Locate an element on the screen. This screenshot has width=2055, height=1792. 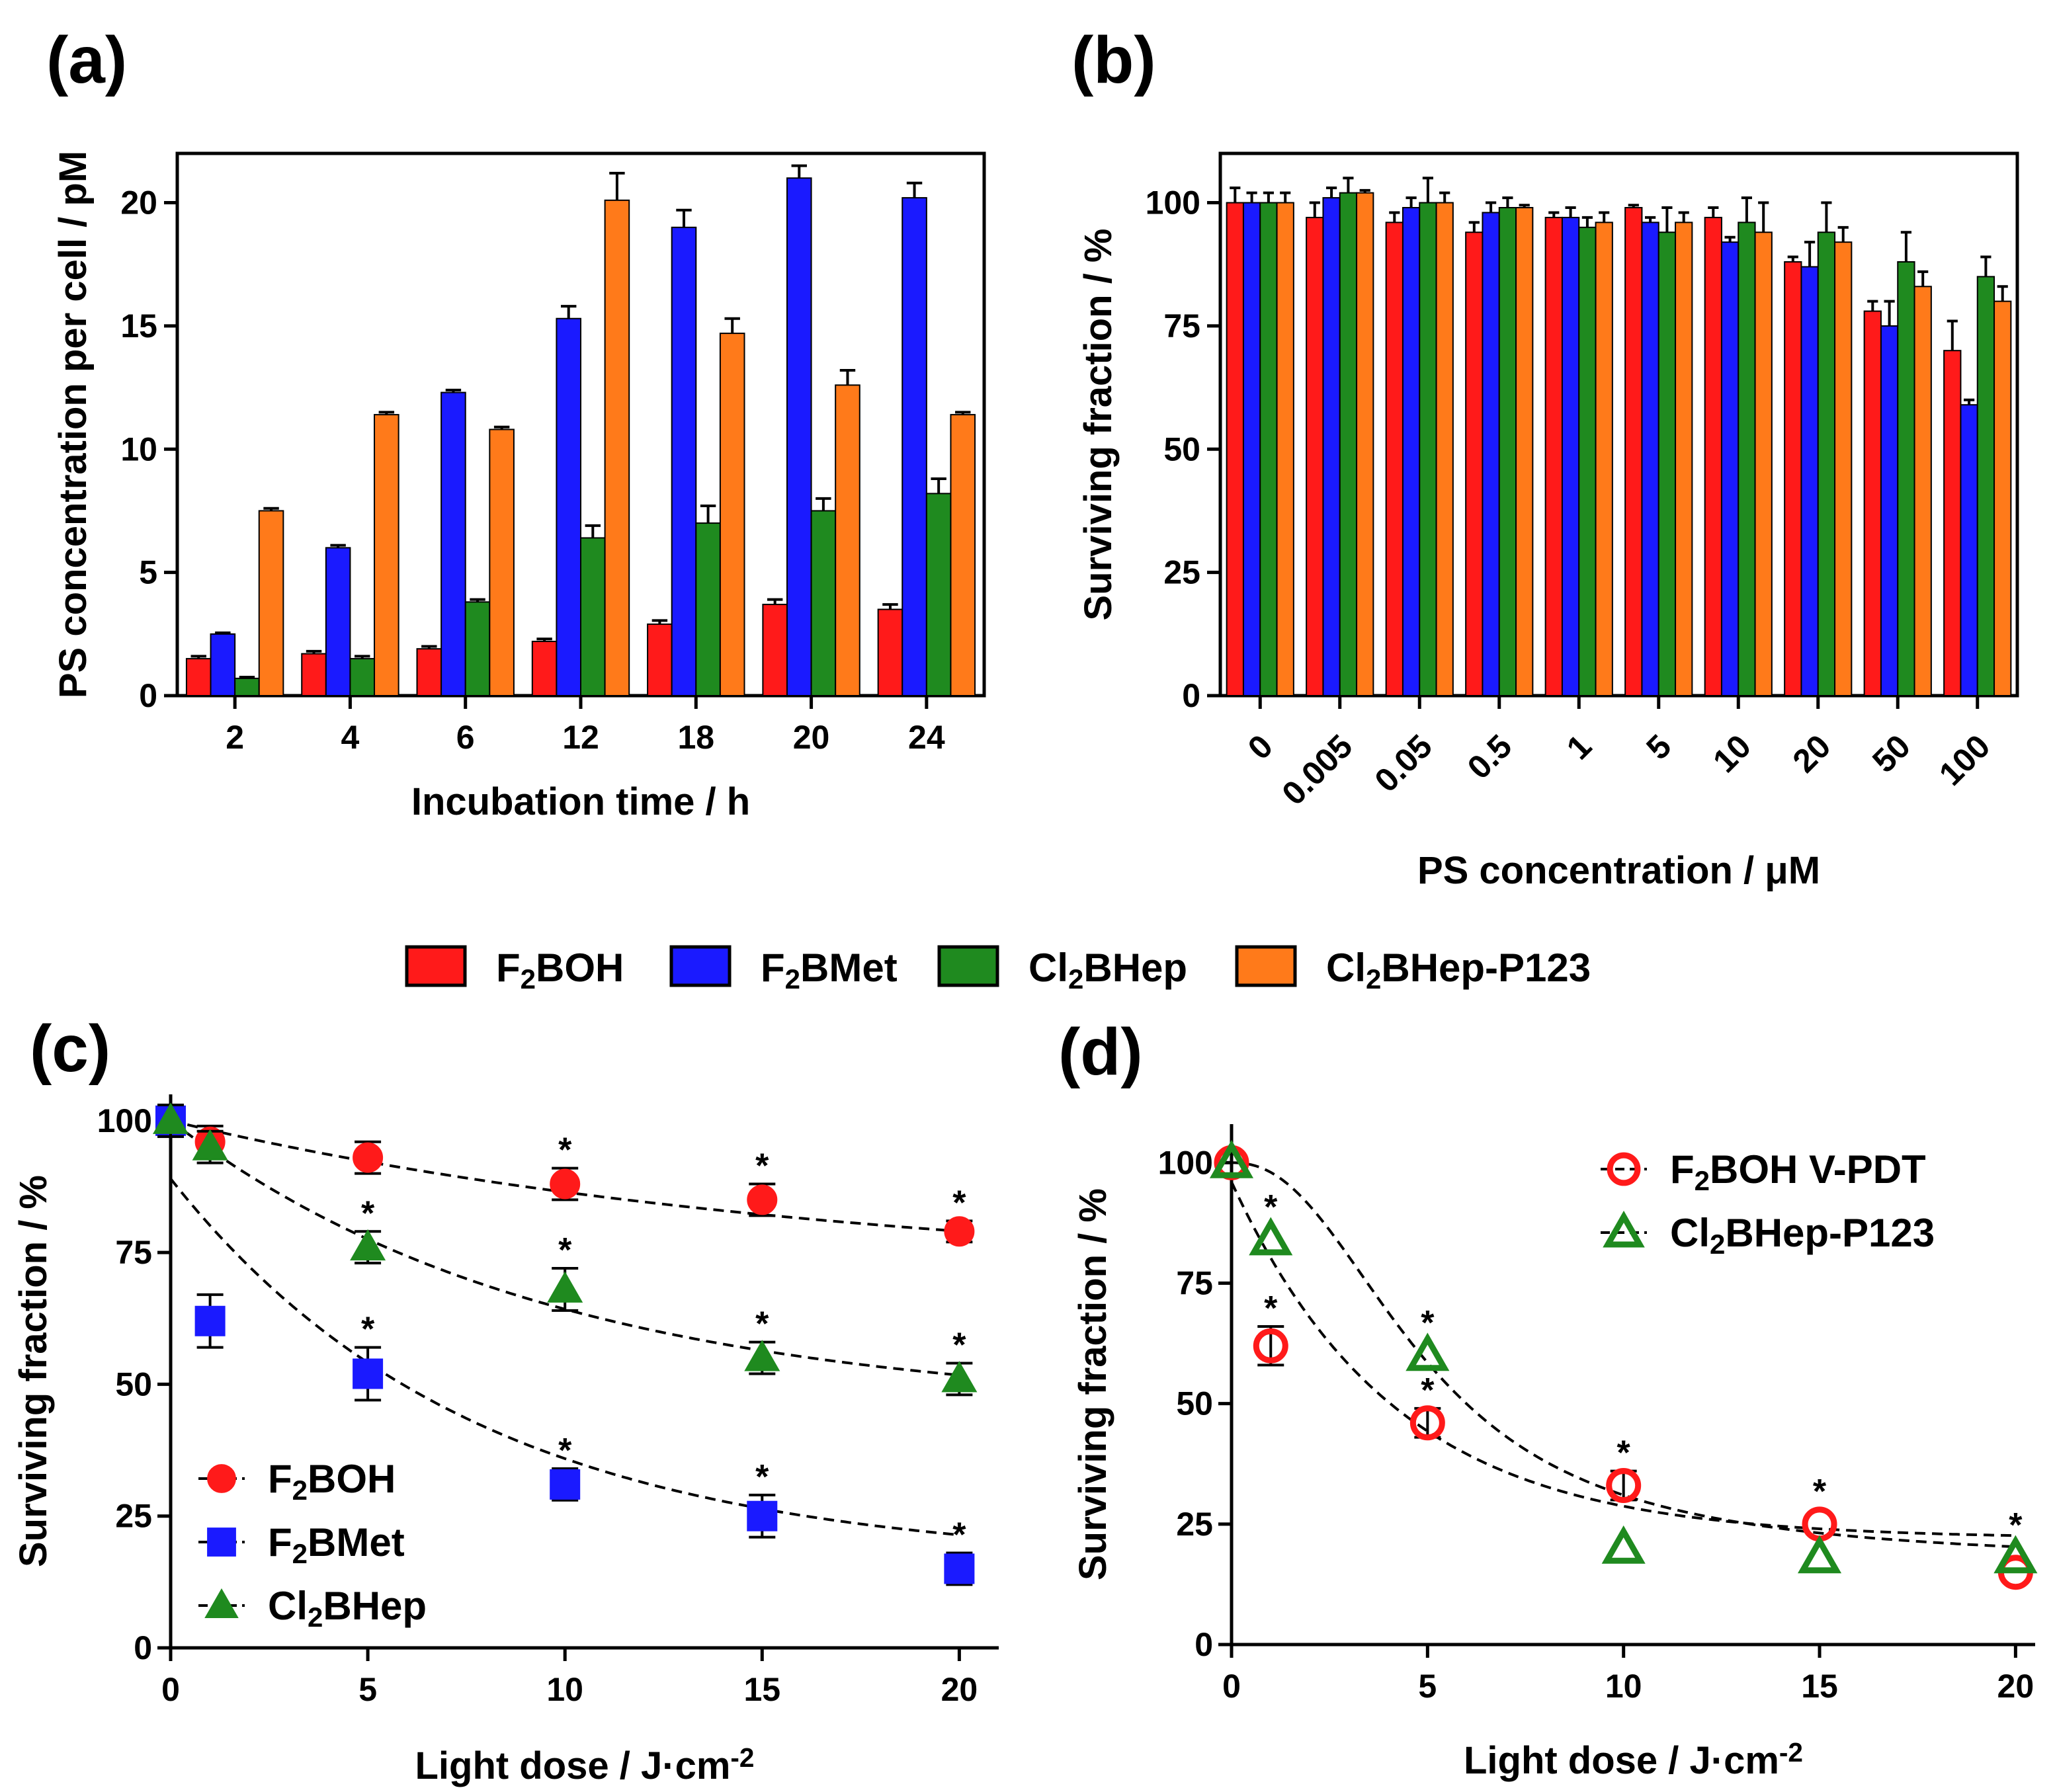
legend-swatch-blue is located at coordinates (700, 966).